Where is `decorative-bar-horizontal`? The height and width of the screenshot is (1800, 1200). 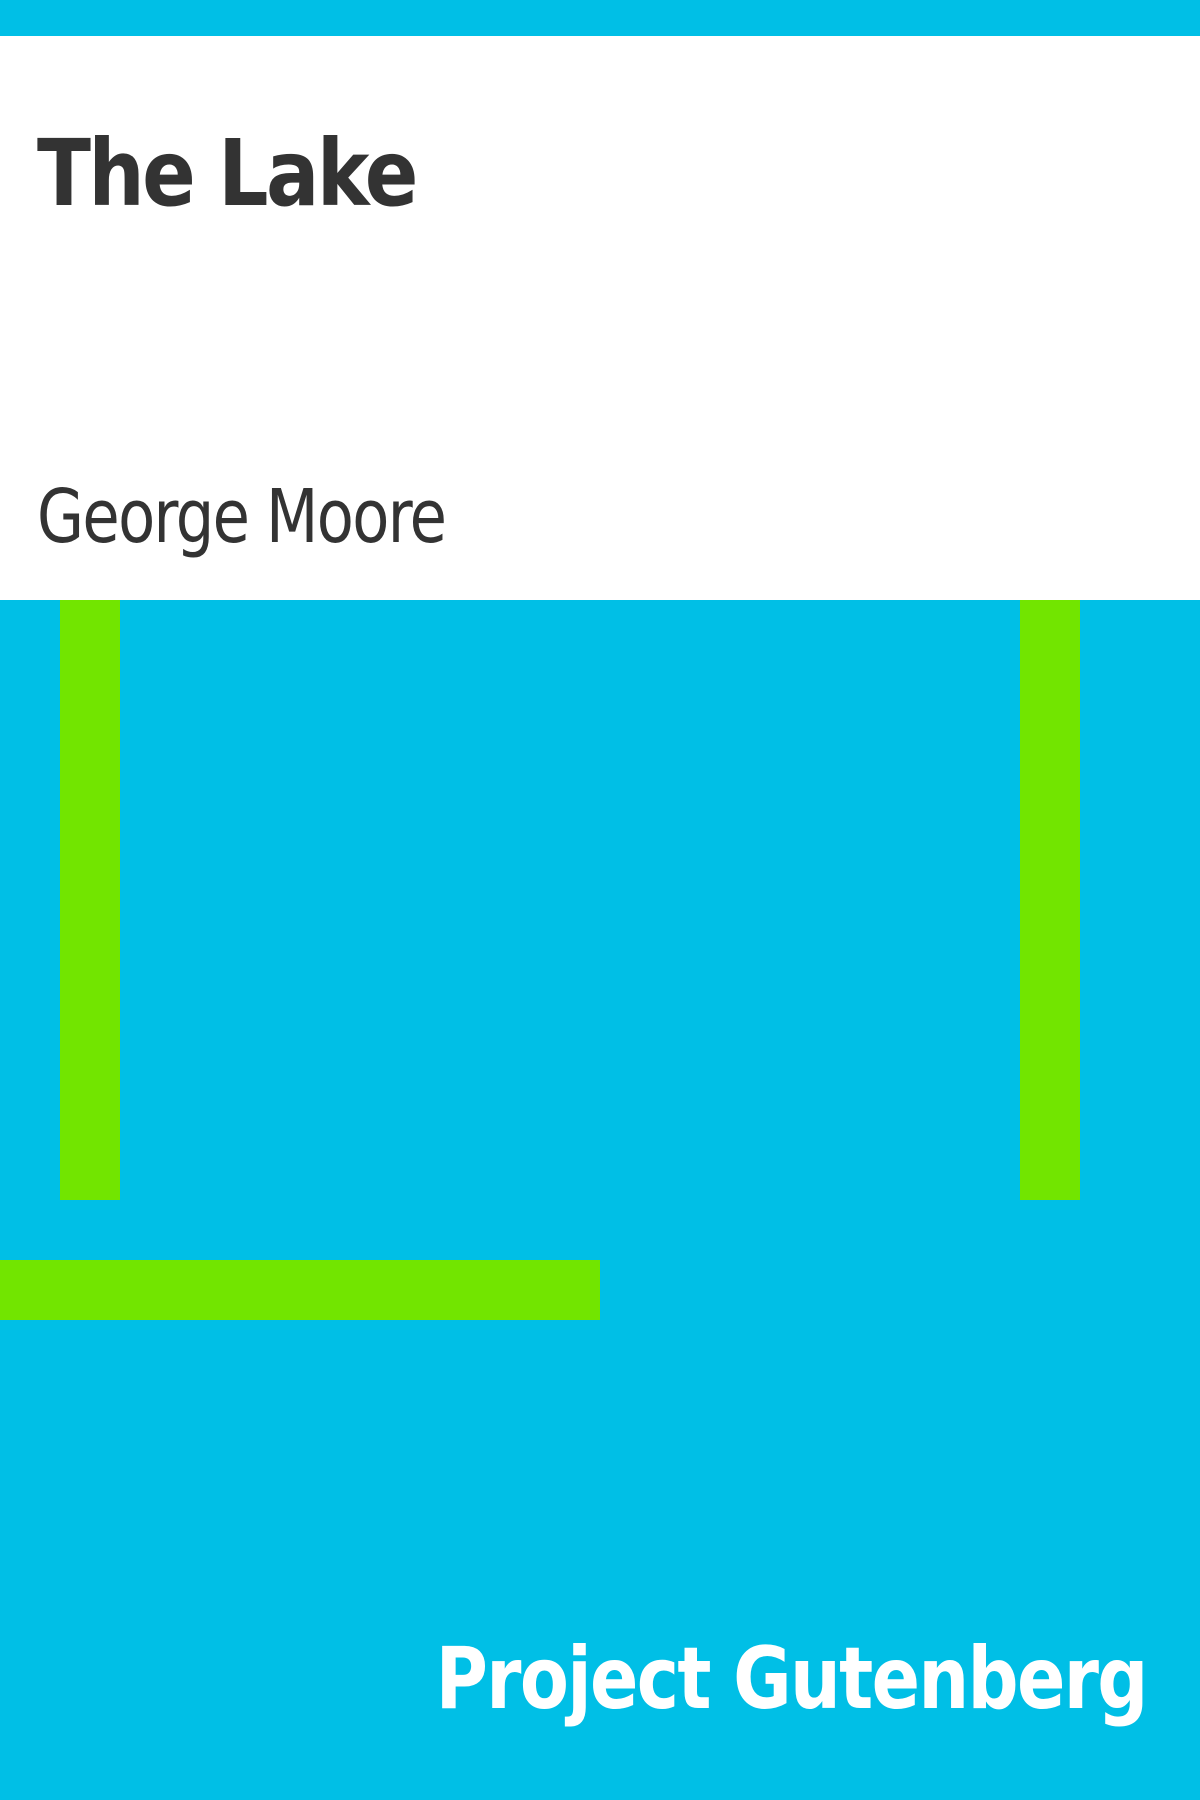 decorative-bar-horizontal is located at coordinates (300, 1290).